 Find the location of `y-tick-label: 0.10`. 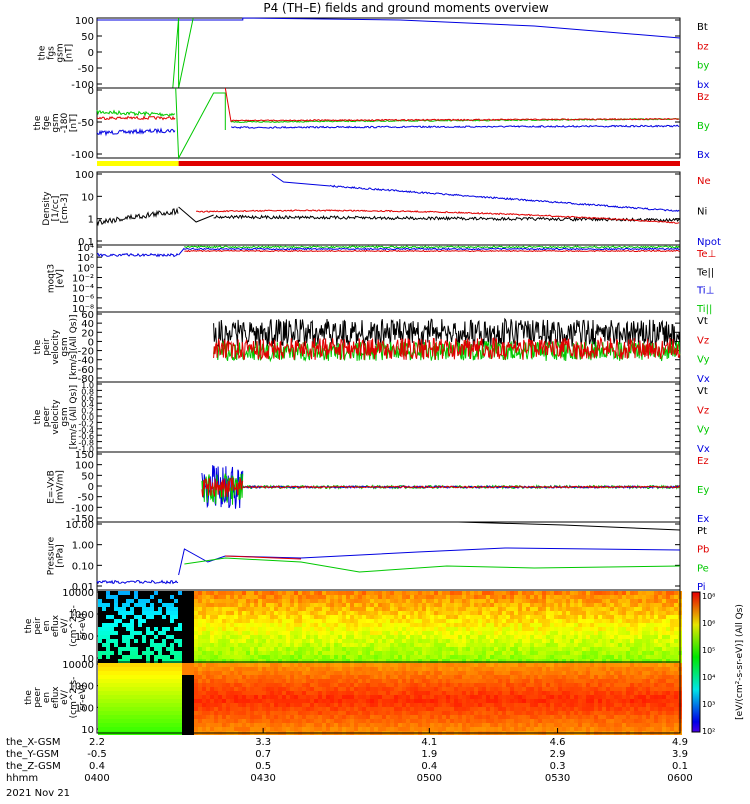

y-tick-label: 0.10 is located at coordinates (83, 566).